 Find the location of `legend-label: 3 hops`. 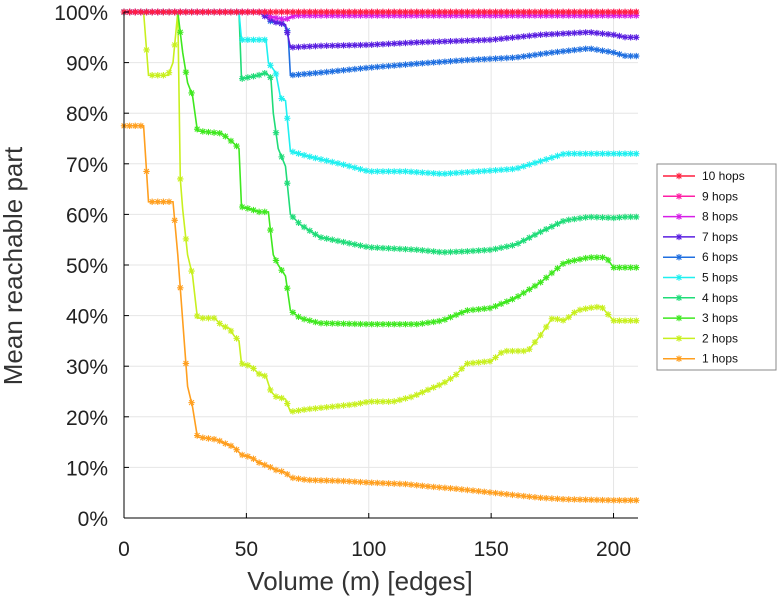

legend-label: 3 hops is located at coordinates (720, 318).